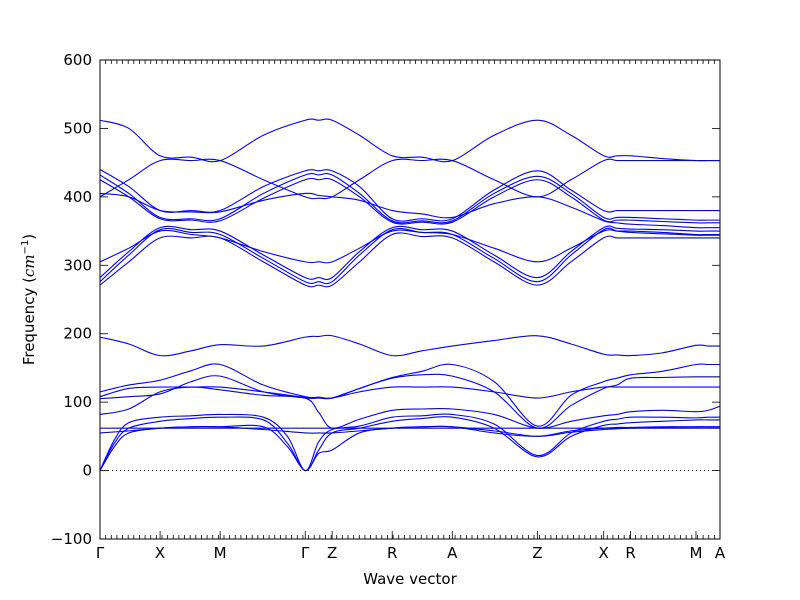  What do you see at coordinates (29, 237) in the screenshot?
I see `y-axis-label-close: )` at bounding box center [29, 237].